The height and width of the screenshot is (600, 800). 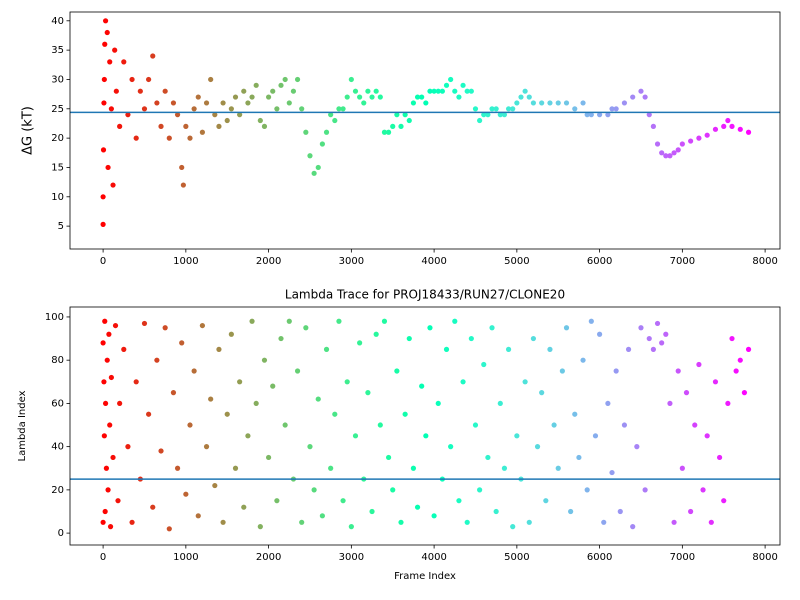 What do you see at coordinates (351, 261) in the screenshot?
I see `x-tick-label: 3000` at bounding box center [351, 261].